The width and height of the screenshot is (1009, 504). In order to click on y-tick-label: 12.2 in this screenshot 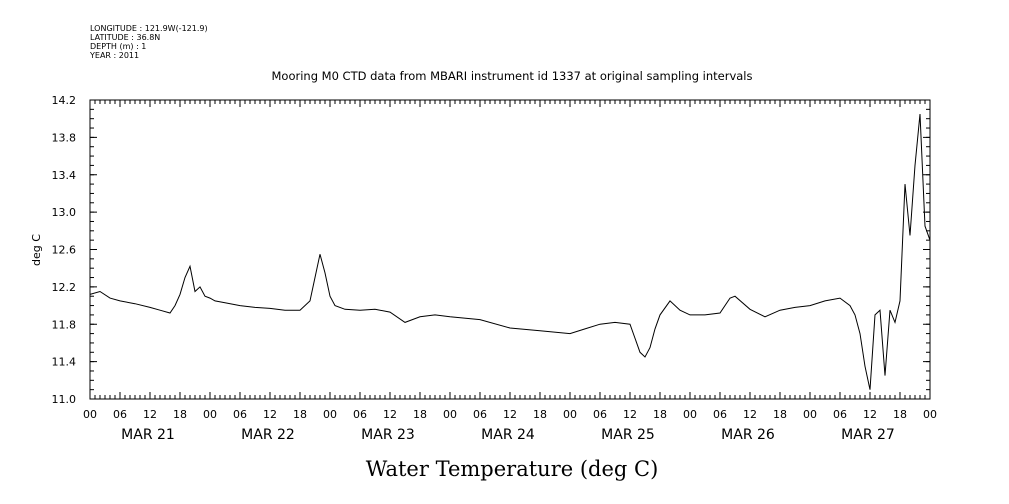, I will do `click(64, 287)`.